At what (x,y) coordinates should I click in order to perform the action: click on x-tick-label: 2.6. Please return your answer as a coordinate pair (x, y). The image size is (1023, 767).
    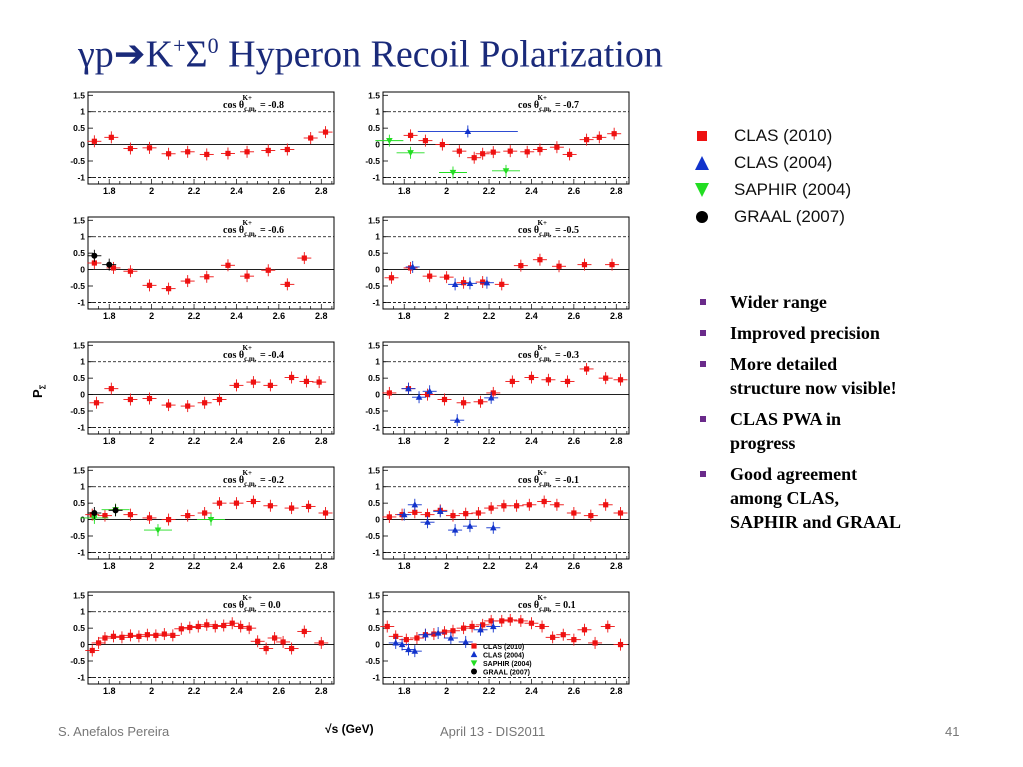
    Looking at the image, I should click on (574, 691).